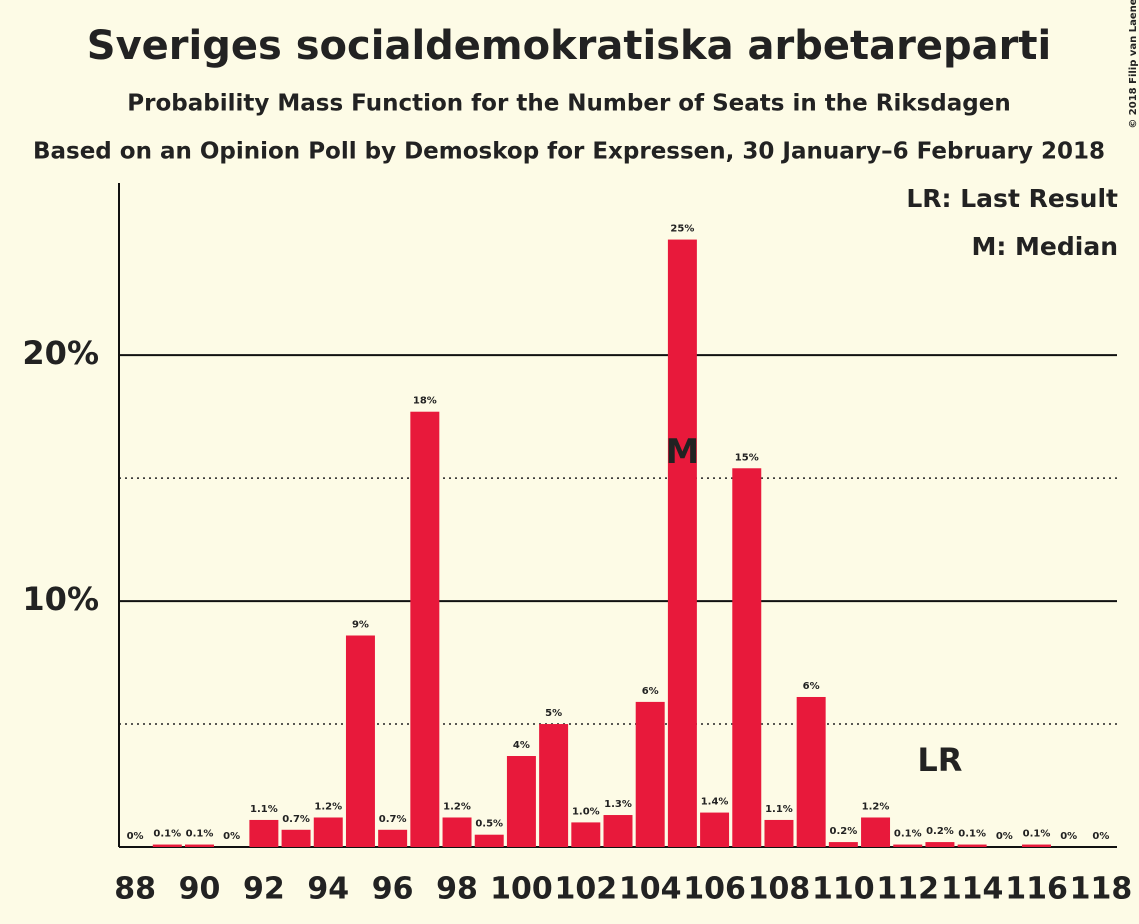 This screenshot has height=924, width=1139. What do you see at coordinates (1133, 64) in the screenshot?
I see `copyright: © 2018 Filip van Laenen` at bounding box center [1133, 64].